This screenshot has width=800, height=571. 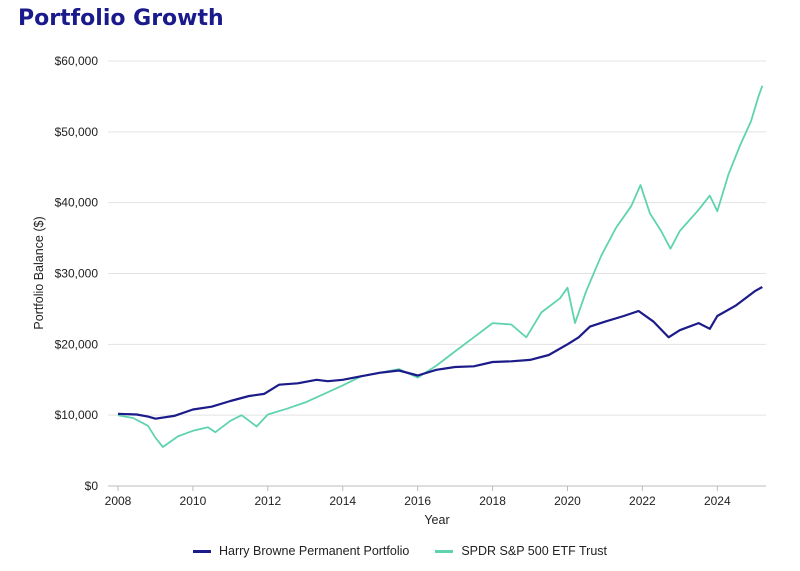 What do you see at coordinates (444, 551) in the screenshot?
I see `legend-swatch-spy` at bounding box center [444, 551].